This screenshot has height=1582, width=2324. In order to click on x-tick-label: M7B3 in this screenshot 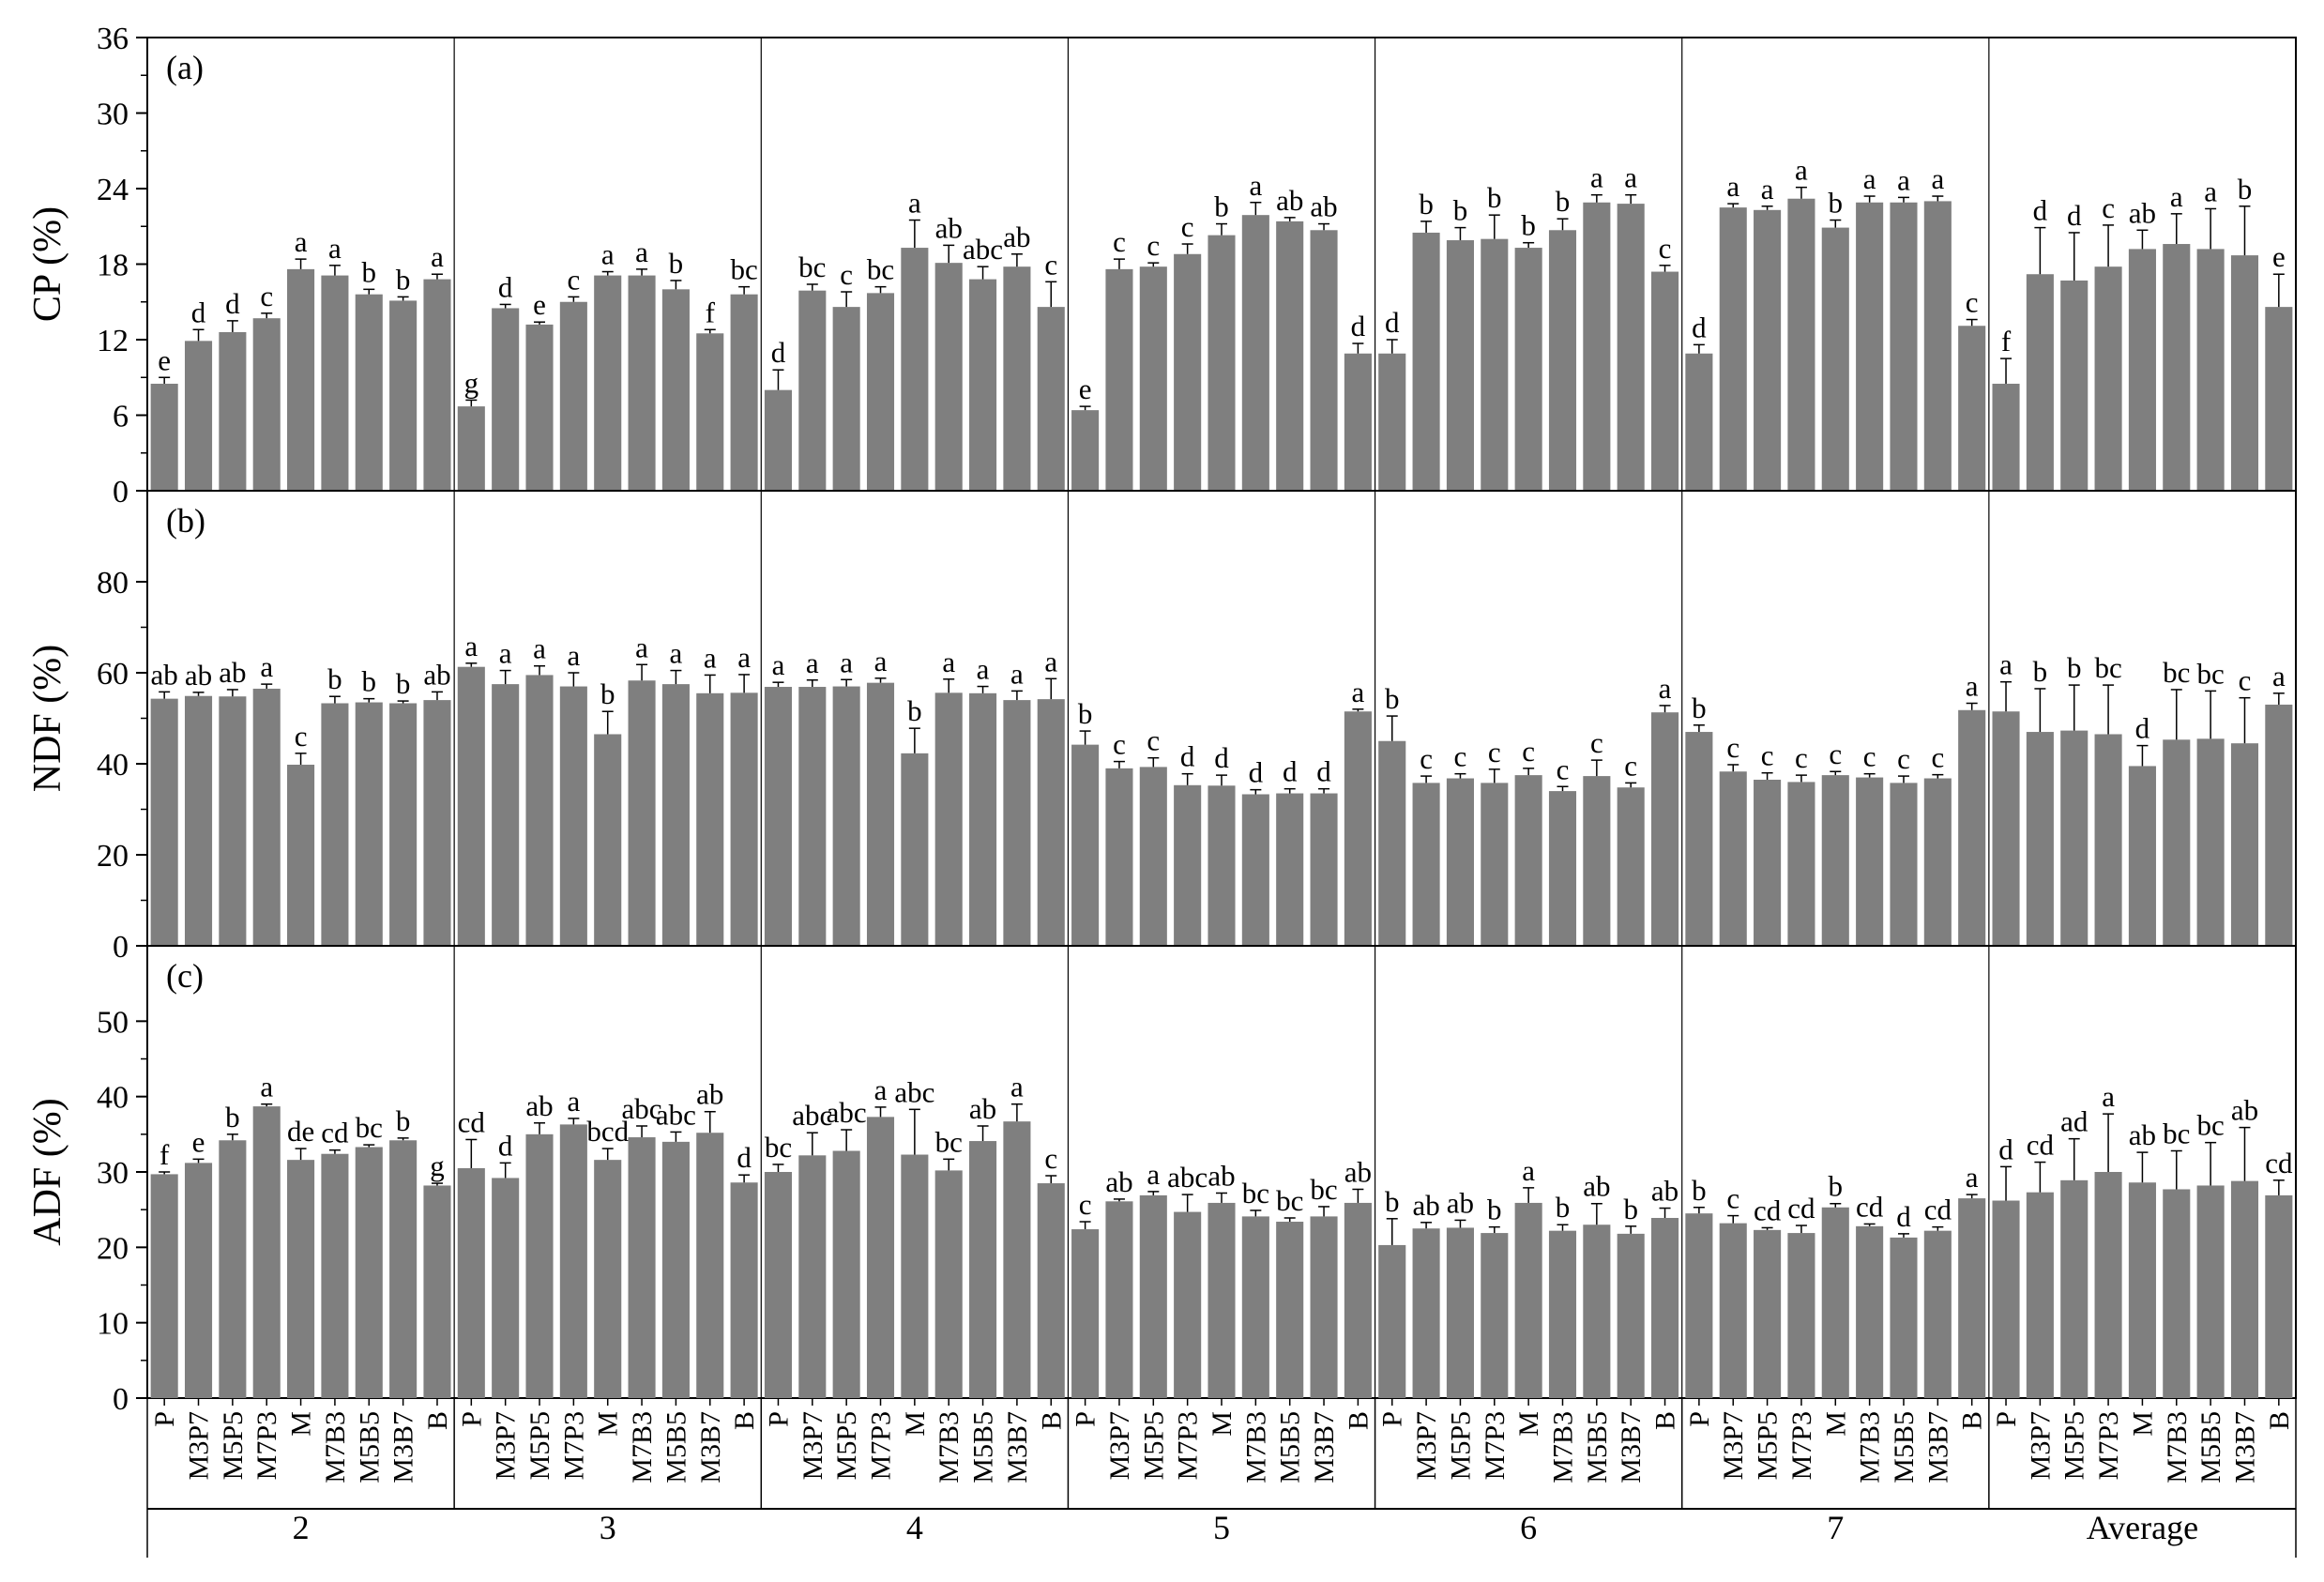, I will do `click(2177, 1447)`.